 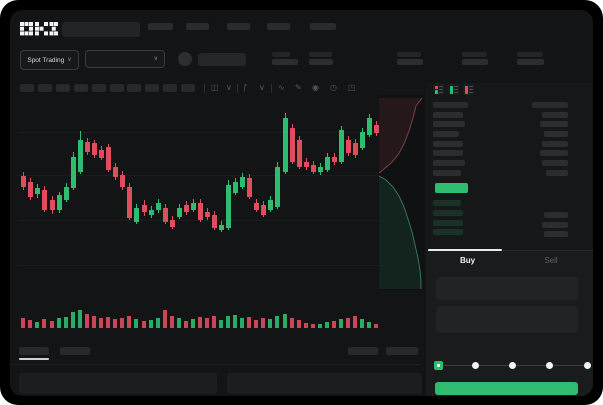 I want to click on tab-sell-label: Sell, so click(x=551, y=260).